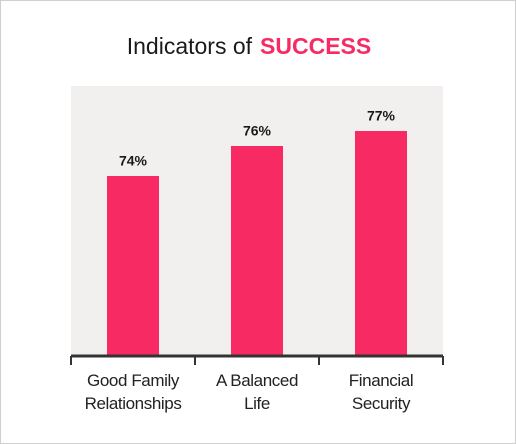 This screenshot has width=516, height=444. I want to click on value-label: 77%, so click(381, 116).